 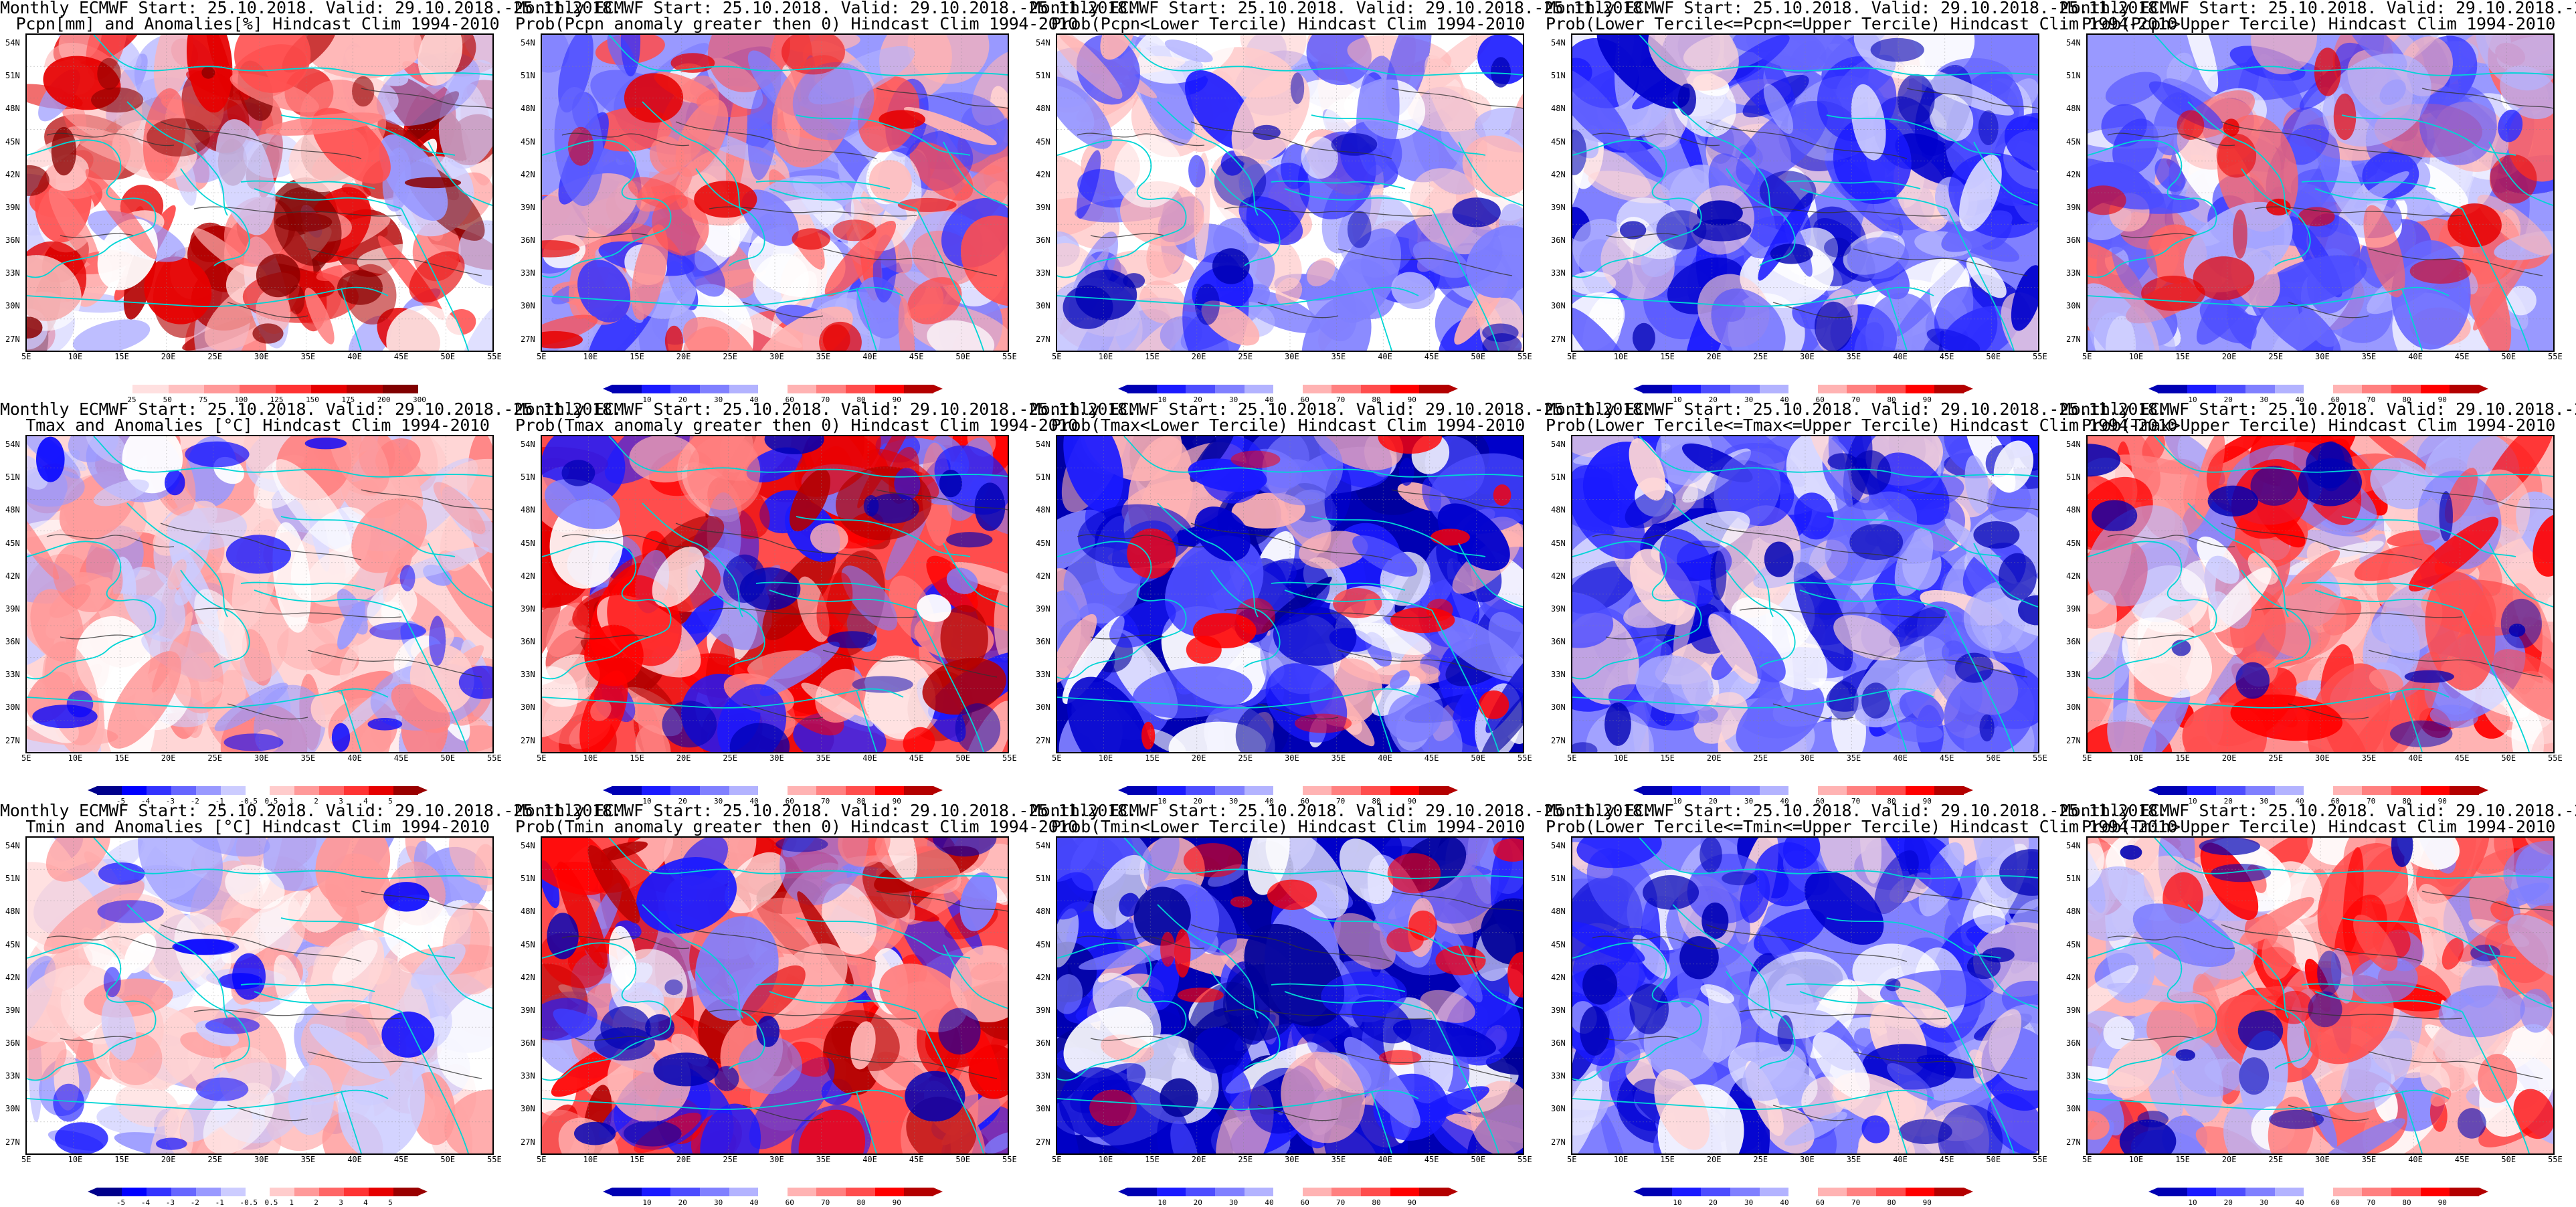 What do you see at coordinates (1198, 1159) in the screenshot?
I see `lon-tick-label: 20E` at bounding box center [1198, 1159].